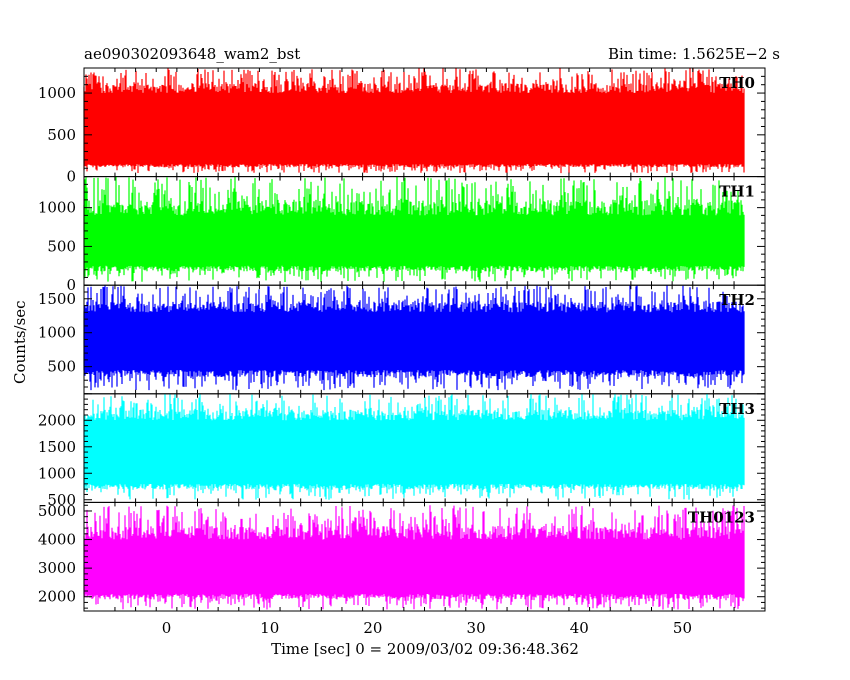  Describe the element at coordinates (20, 342) in the screenshot. I see `y-axis-label: Counts/sec` at that location.